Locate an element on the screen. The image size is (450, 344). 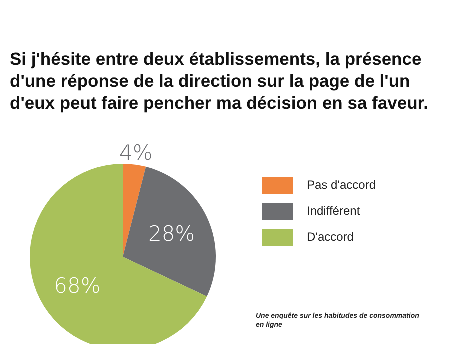
legend-label: Indifférent is located at coordinates (333, 211).